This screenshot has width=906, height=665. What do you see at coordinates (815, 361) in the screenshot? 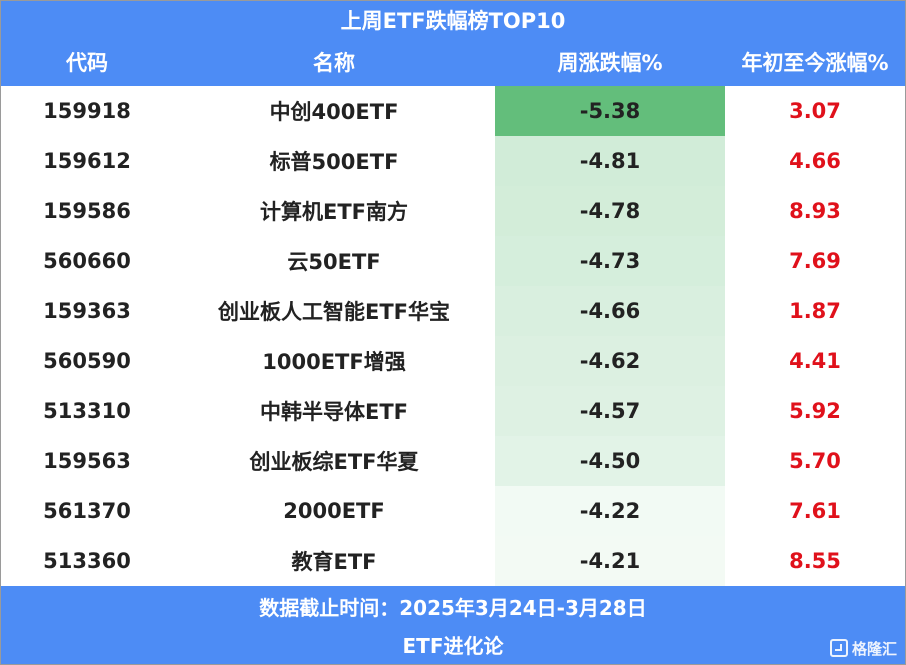
I see `cell-ytd-change: 4.41` at bounding box center [815, 361].